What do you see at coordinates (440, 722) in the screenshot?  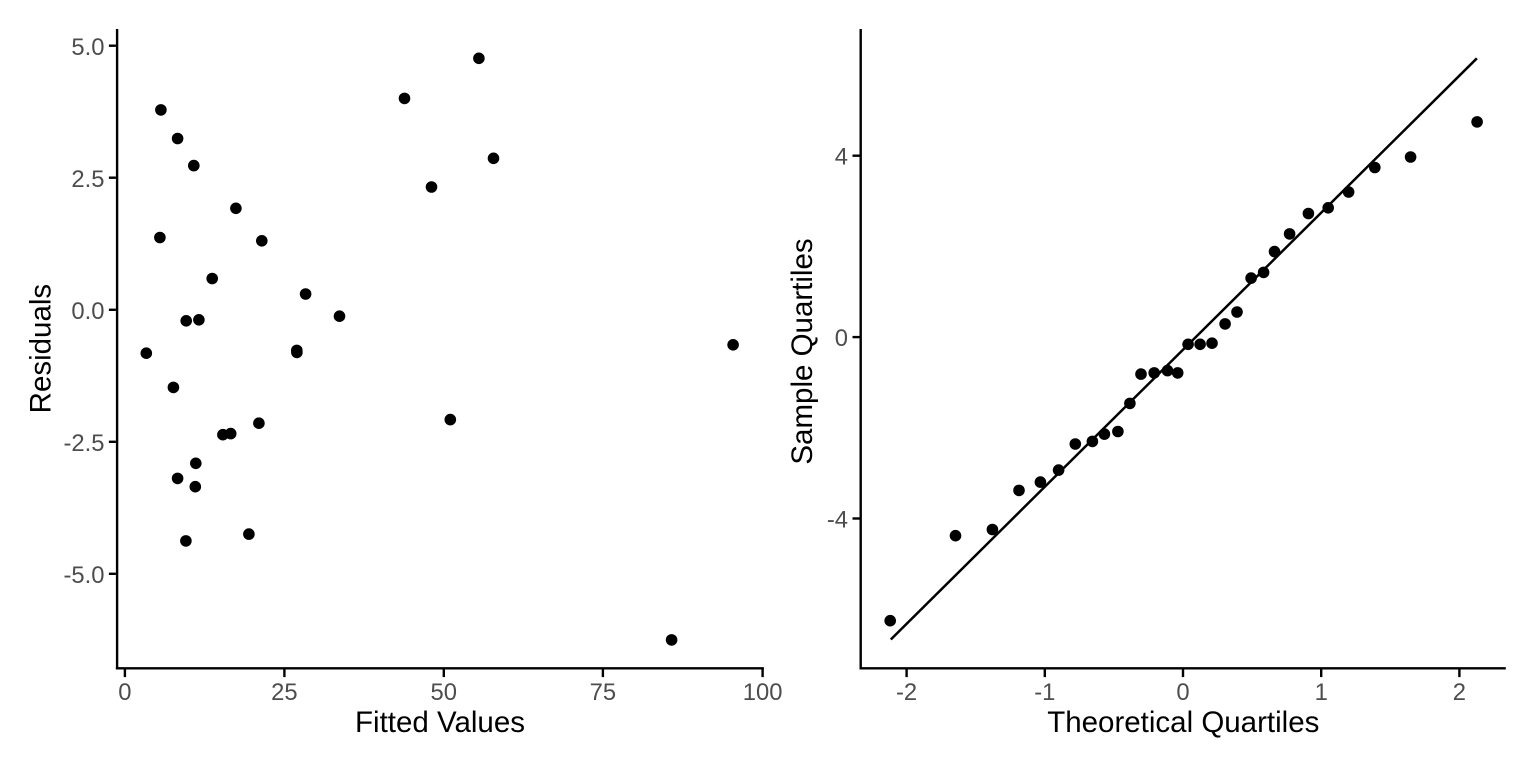 I see `svg-text: Fitted Values` at bounding box center [440, 722].